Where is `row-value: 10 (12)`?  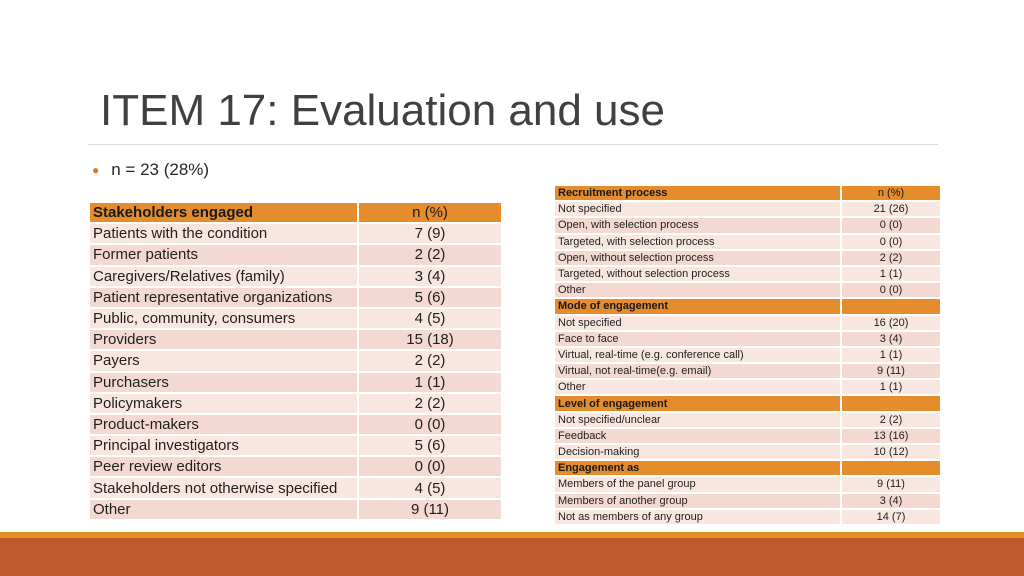
row-value: 10 (12) is located at coordinates (890, 453).